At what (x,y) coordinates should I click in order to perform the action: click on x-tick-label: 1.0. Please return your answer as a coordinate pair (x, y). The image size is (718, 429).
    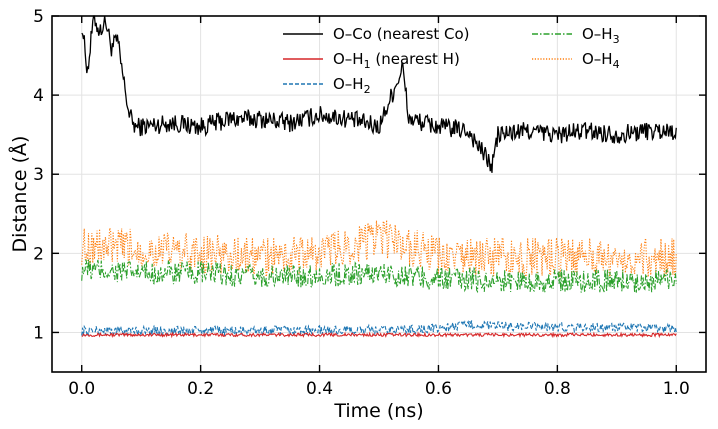
    Looking at the image, I should click on (676, 389).